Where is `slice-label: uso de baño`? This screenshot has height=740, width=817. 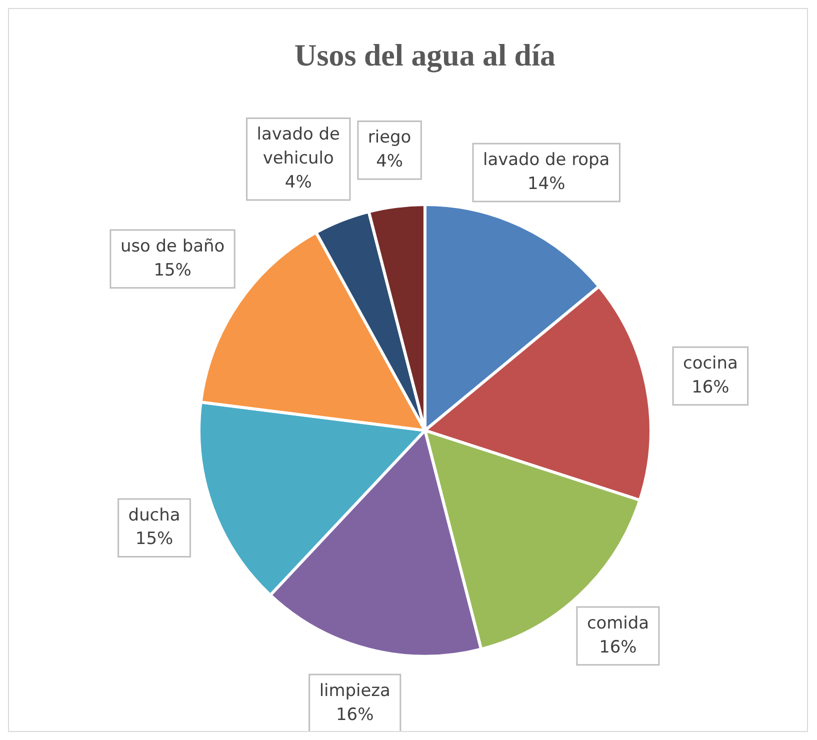 slice-label: uso de baño is located at coordinates (172, 245).